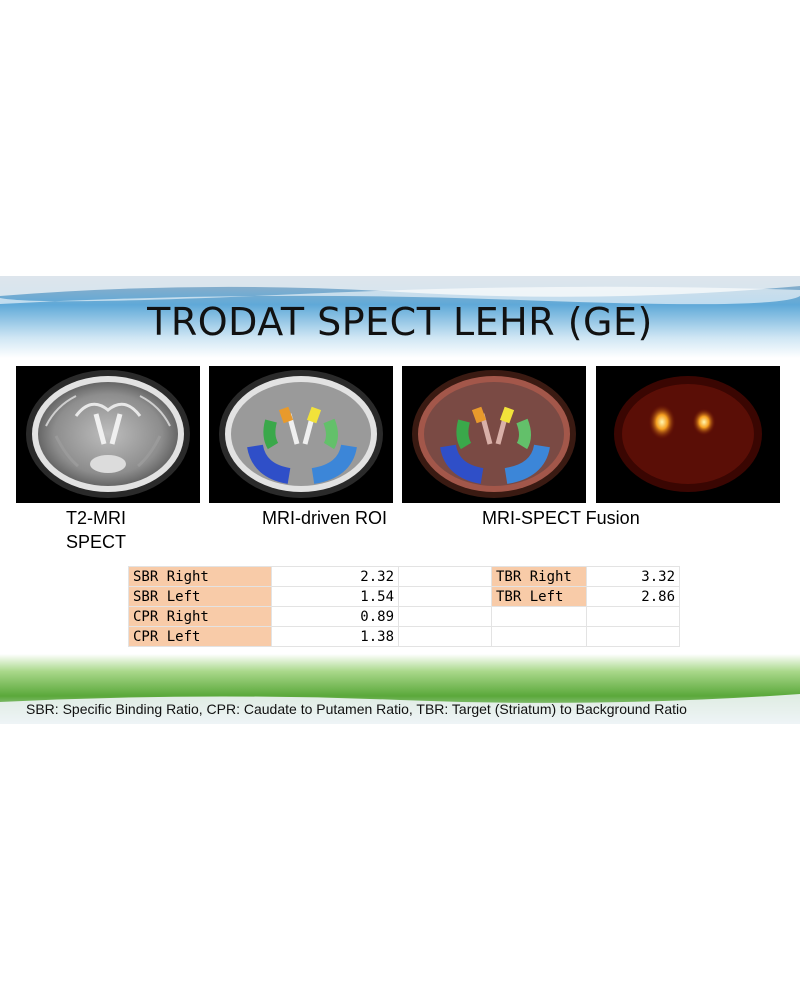 The width and height of the screenshot is (800, 1000). Describe the element at coordinates (335, 576) in the screenshot. I see `row-value: 2.32` at that location.